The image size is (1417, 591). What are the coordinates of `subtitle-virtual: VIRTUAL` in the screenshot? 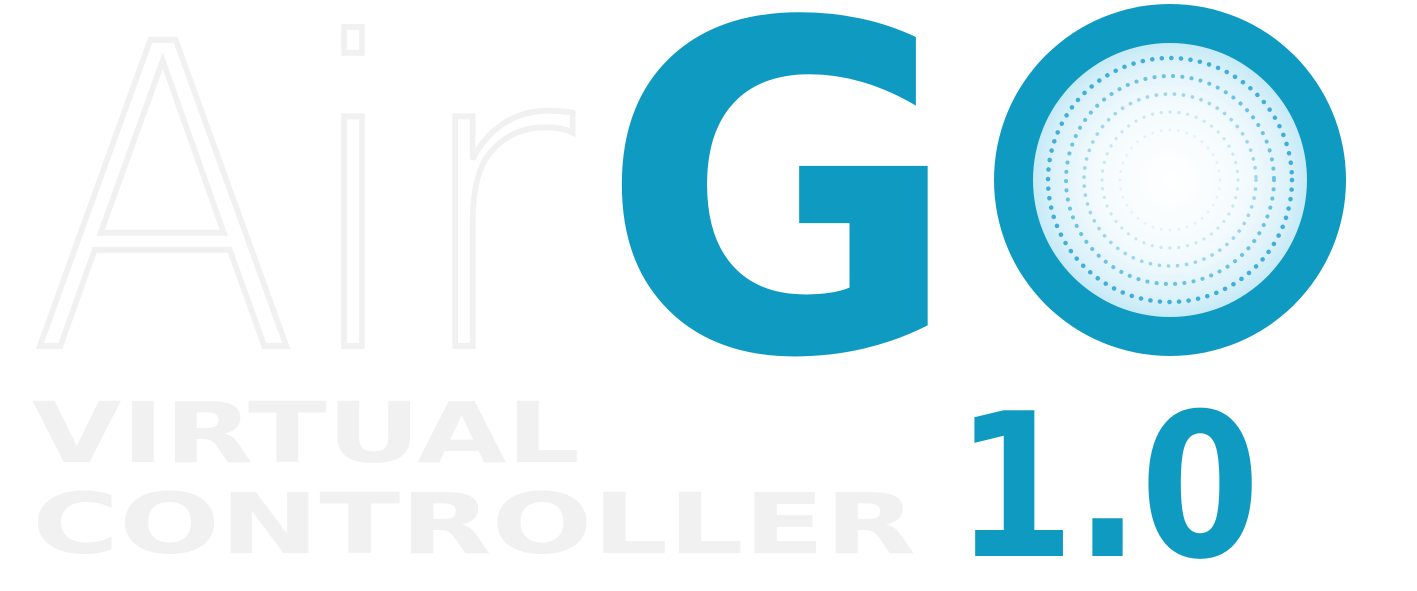 It's located at (306, 433).